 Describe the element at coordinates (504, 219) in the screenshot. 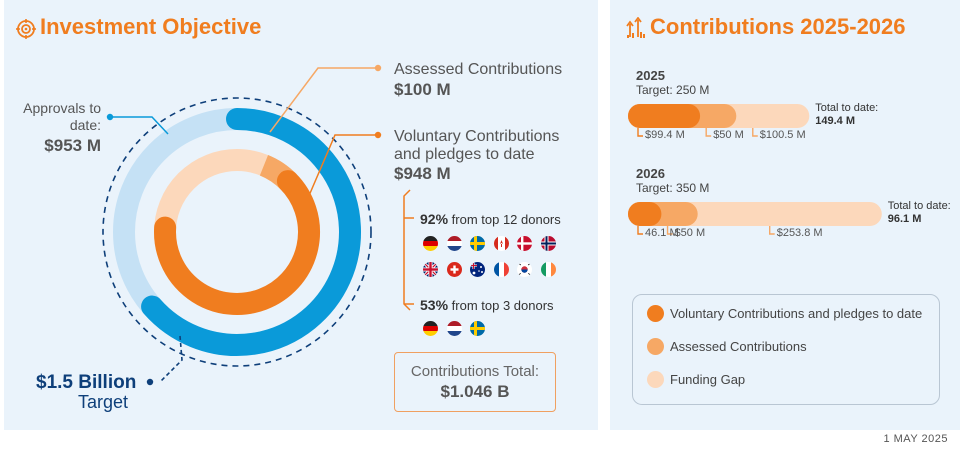

I see `top12-label: from top 12 donors` at that location.